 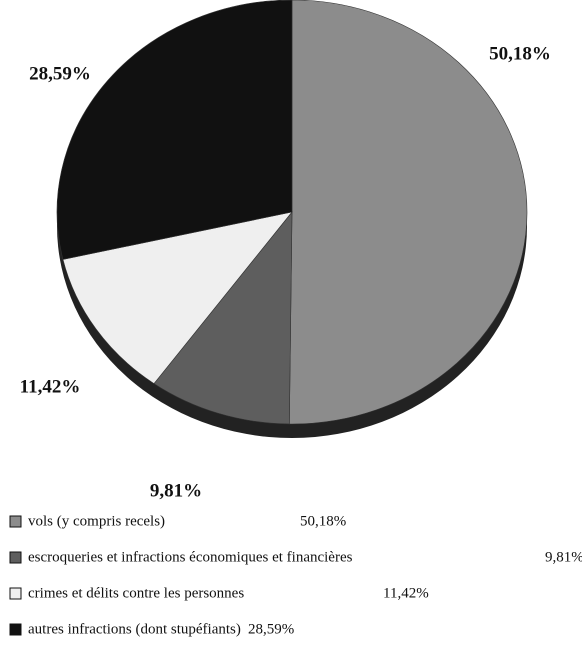 I want to click on slice-label: 9,81%, so click(x=176, y=490).